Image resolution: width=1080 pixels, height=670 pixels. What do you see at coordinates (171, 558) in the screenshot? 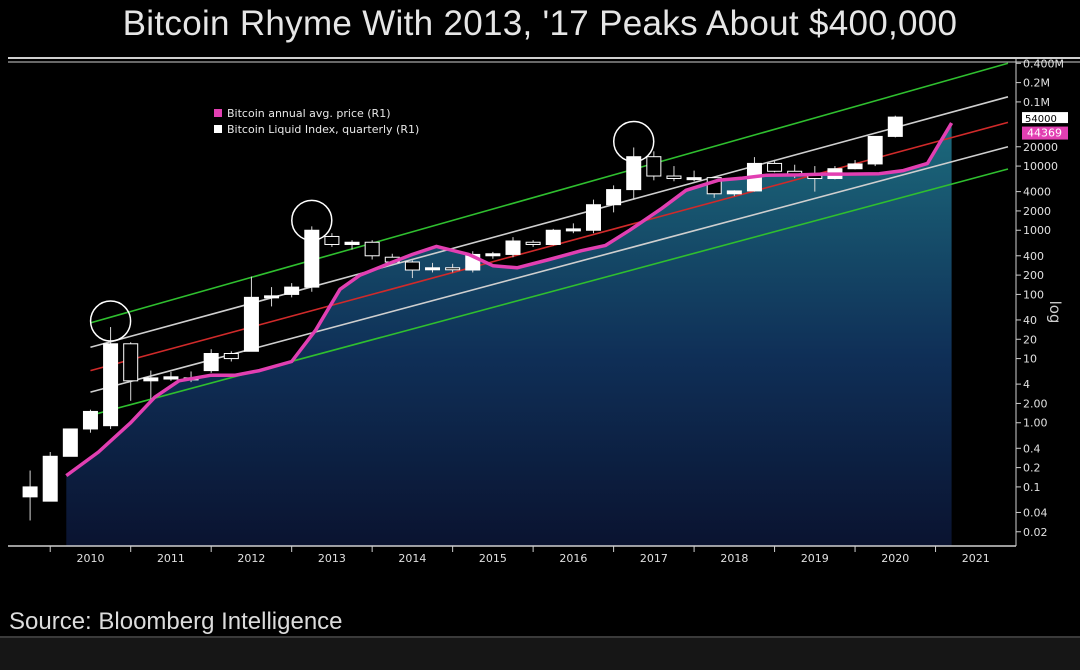
I see `x-tick-label: 2011` at bounding box center [171, 558].